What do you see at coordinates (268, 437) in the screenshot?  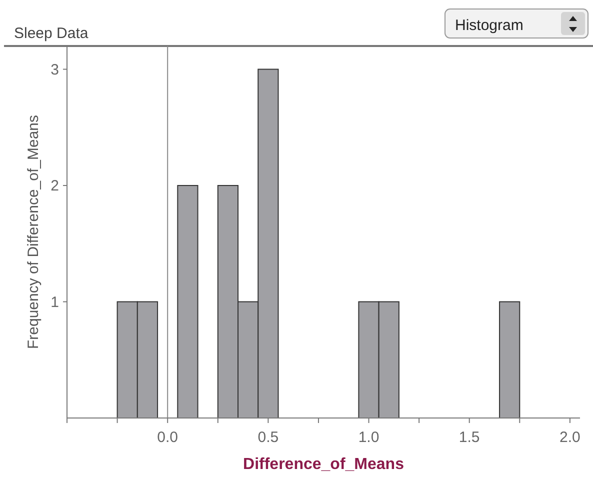 I see `x-tick-label: 0.5` at bounding box center [268, 437].